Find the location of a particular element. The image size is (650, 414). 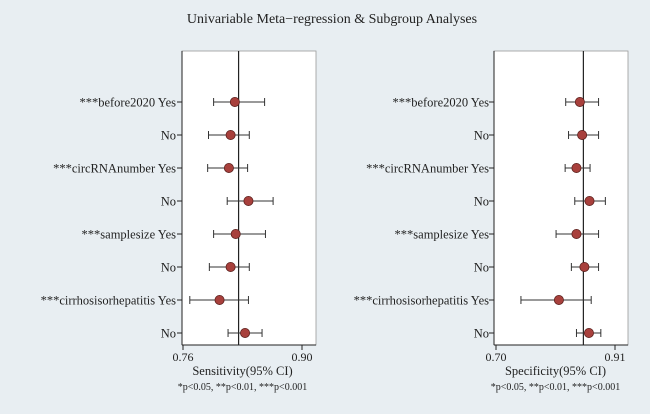

x-tick-label: 0.90 is located at coordinates (302, 357).